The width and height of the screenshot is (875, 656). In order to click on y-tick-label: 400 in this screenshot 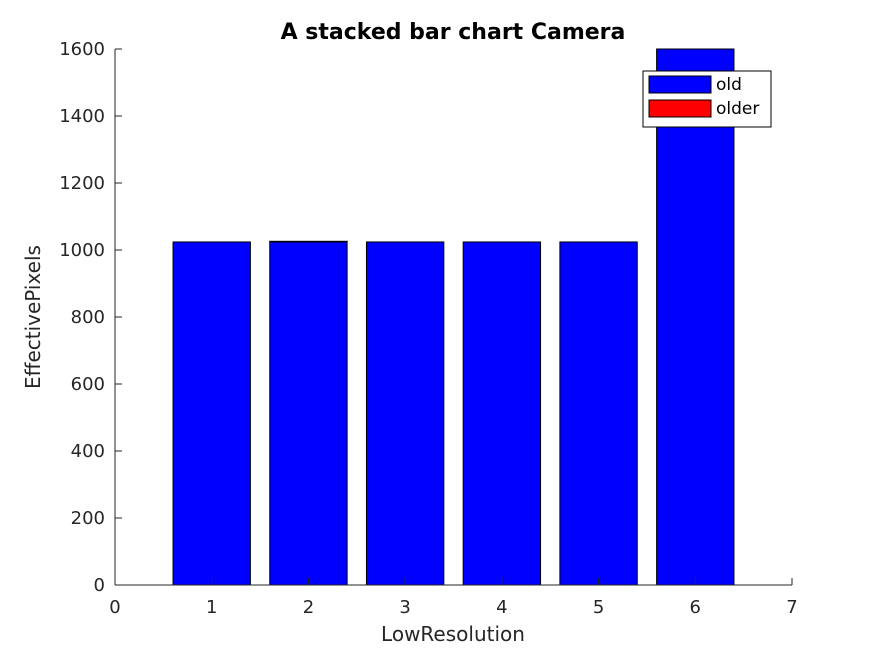, I will do `click(88, 451)`.